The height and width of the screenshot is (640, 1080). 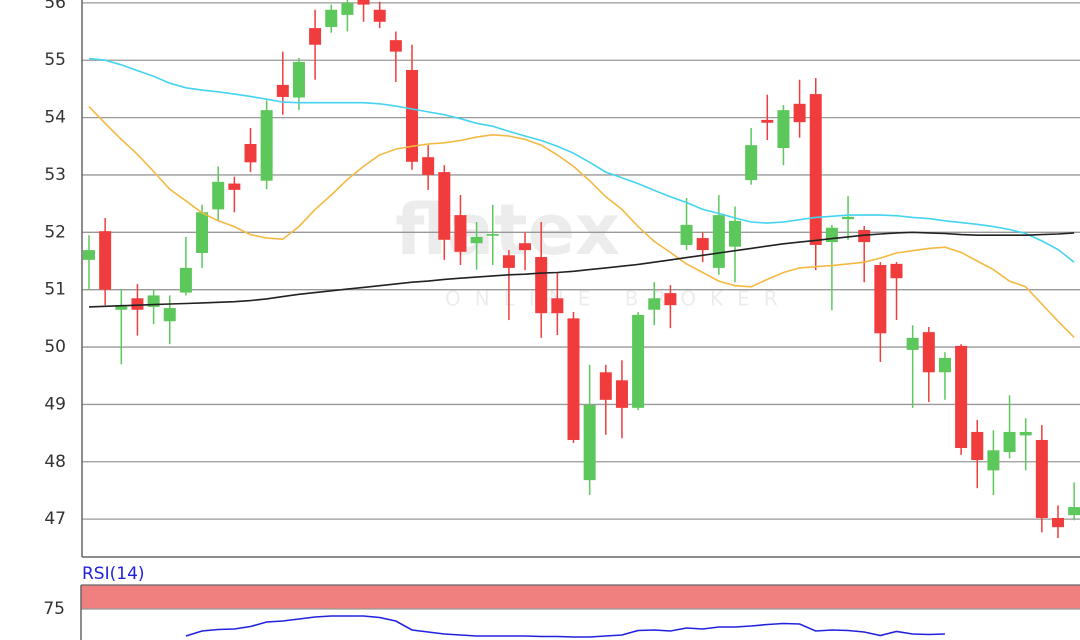 I want to click on y-tick-label: 51, so click(x=55, y=290).